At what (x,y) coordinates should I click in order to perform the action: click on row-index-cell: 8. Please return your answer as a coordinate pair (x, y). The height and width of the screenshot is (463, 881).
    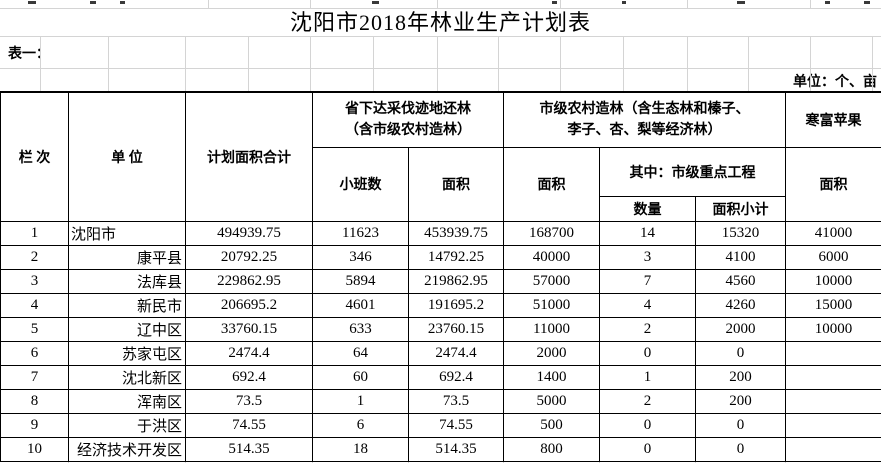
    Looking at the image, I should click on (34, 401).